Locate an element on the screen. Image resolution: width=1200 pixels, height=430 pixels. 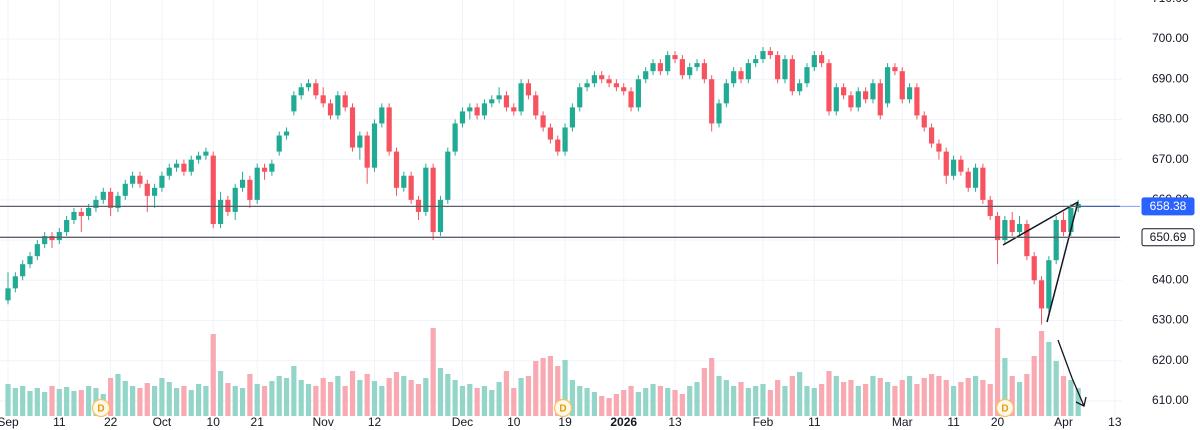
y-tick-label: 690.00 is located at coordinates (1170, 78).